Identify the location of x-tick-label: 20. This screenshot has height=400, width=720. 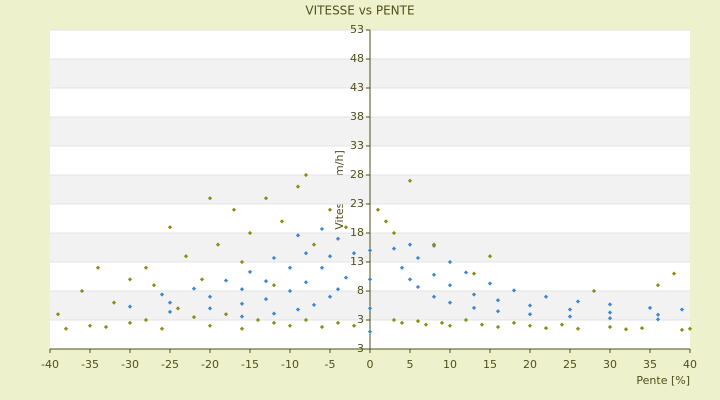
(530, 364).